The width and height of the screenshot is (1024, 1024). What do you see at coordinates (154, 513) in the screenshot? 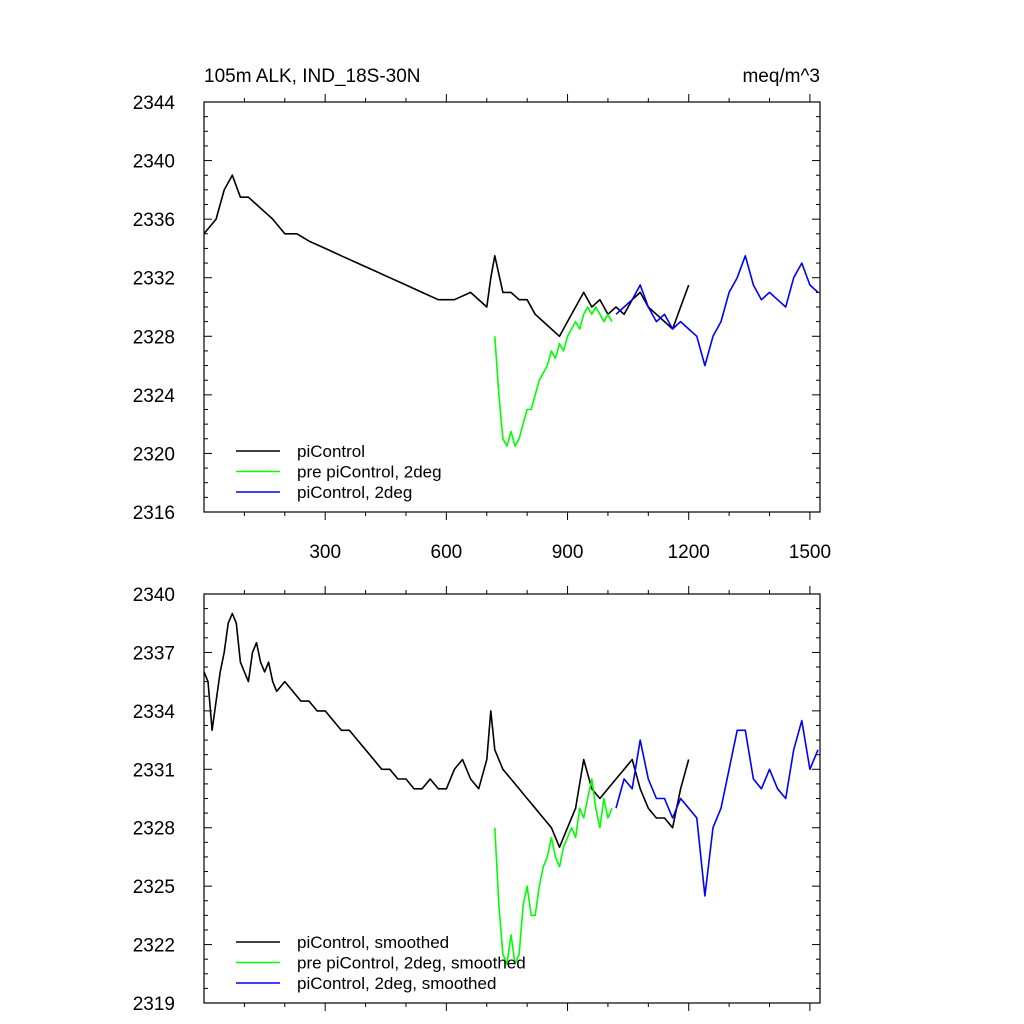
I see `y-tick-label: 2316` at bounding box center [154, 513].